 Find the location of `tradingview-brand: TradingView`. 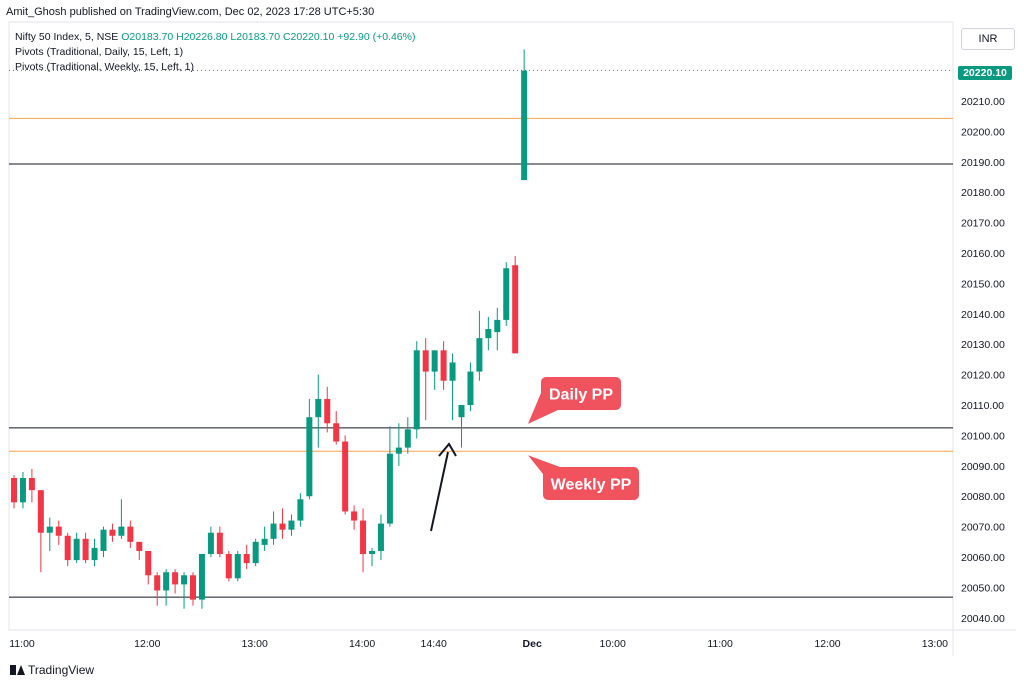

tradingview-brand: TradingView is located at coordinates (52, 670).